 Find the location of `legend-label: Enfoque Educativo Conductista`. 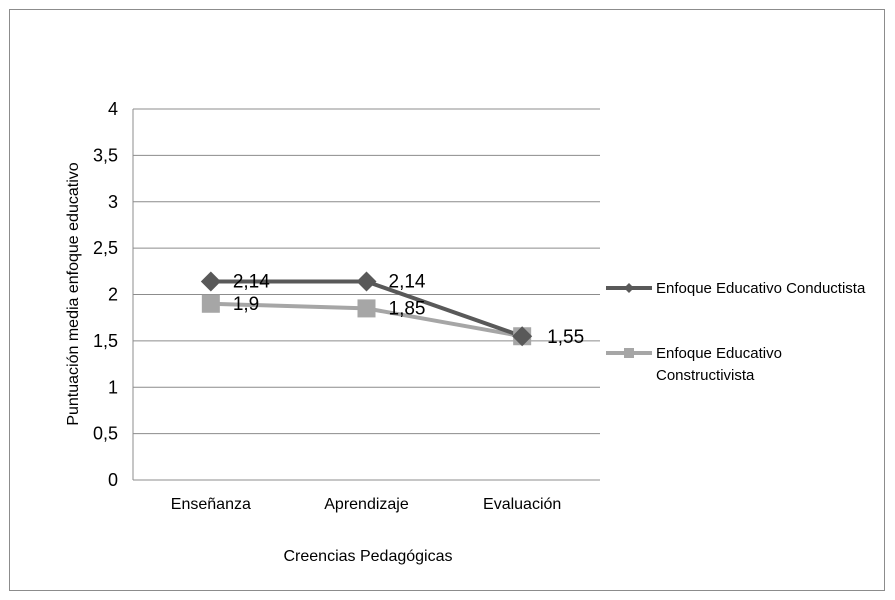

legend-label: Enfoque Educativo Conductista is located at coordinates (761, 288).